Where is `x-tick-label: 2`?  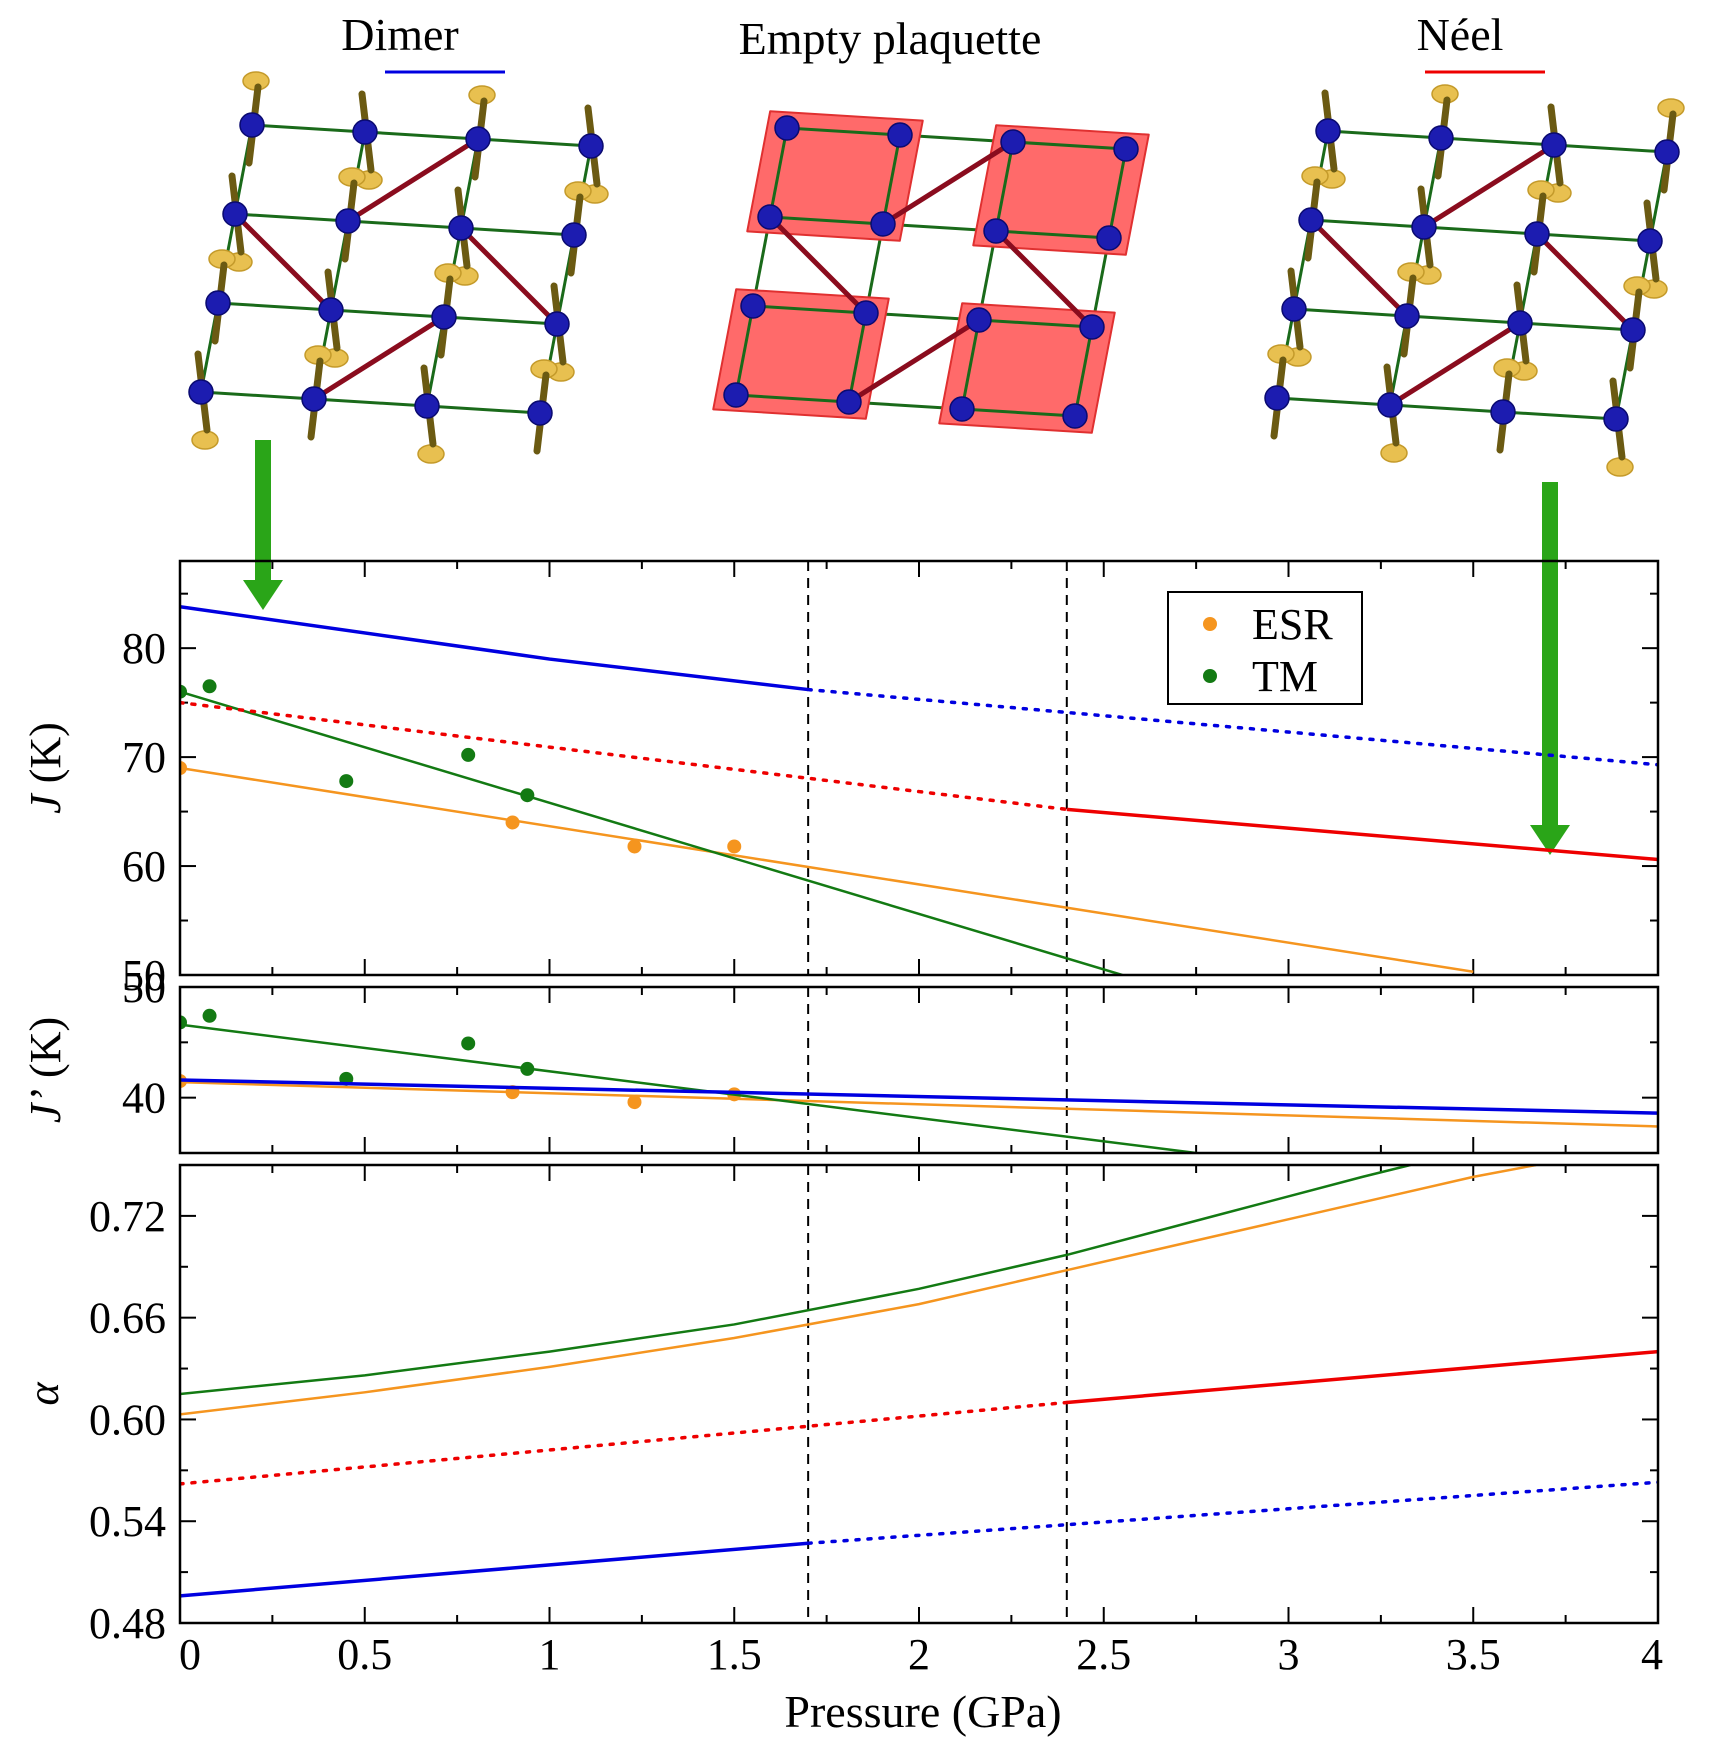
x-tick-label: 2 is located at coordinates (919, 1654).